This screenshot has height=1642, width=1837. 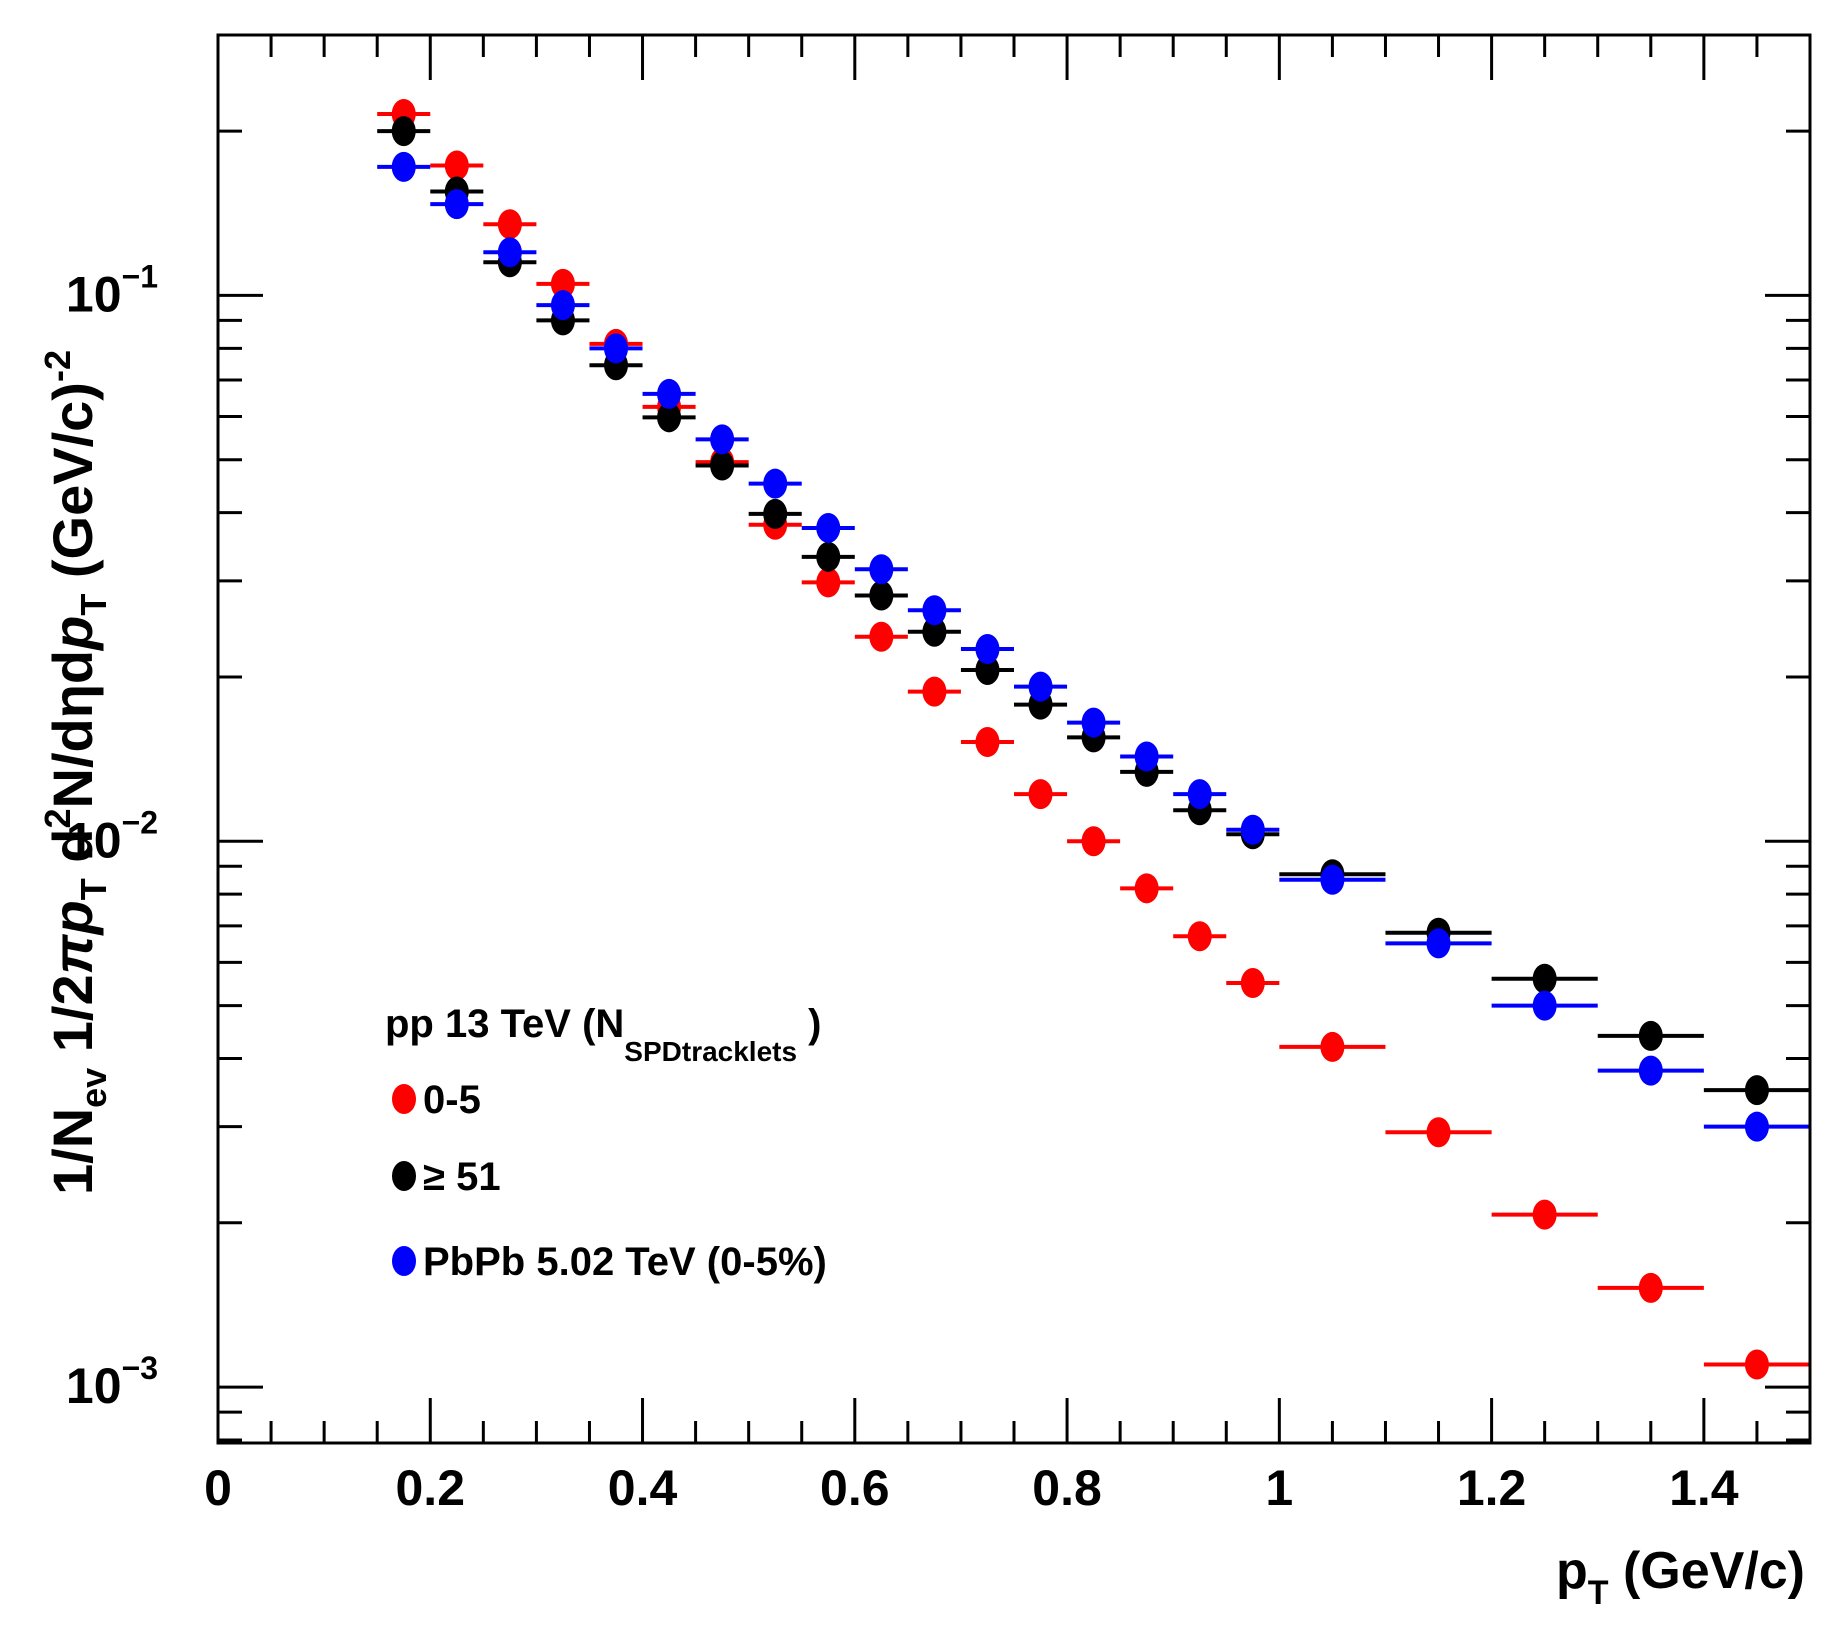 What do you see at coordinates (112, 836) in the screenshot?
I see `y-tick-label: 10⁻²` at bounding box center [112, 836].